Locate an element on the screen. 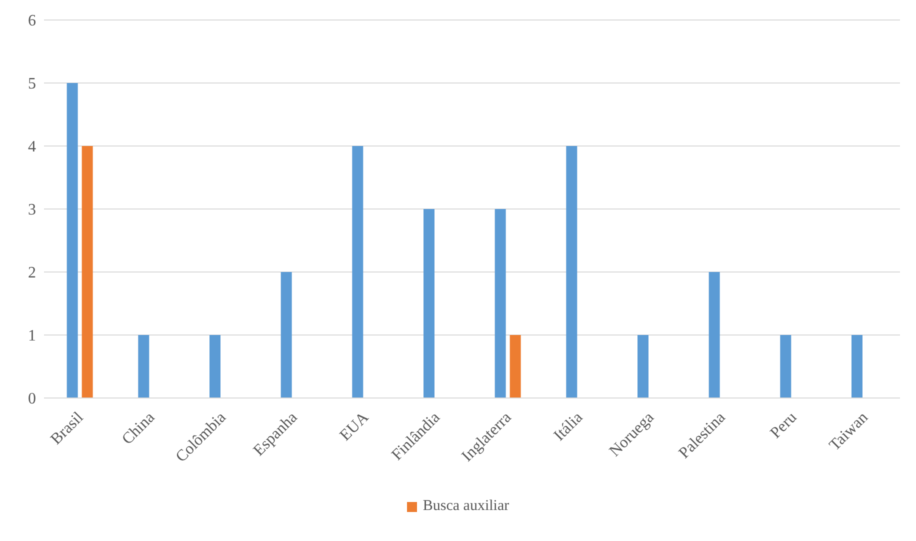 Image resolution: width=916 pixels, height=541 pixels. x-tick-label: EUA is located at coordinates (354, 426).